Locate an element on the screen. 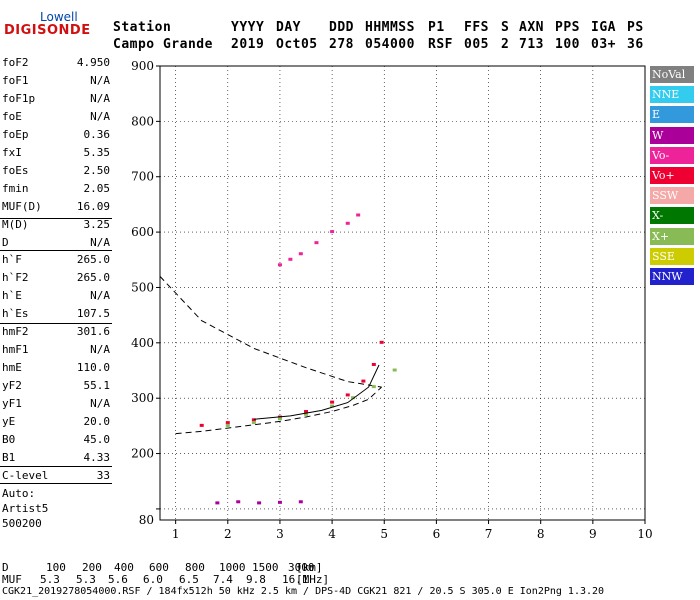 The width and height of the screenshot is (700, 600). x-tick-label: 4 is located at coordinates (332, 534).